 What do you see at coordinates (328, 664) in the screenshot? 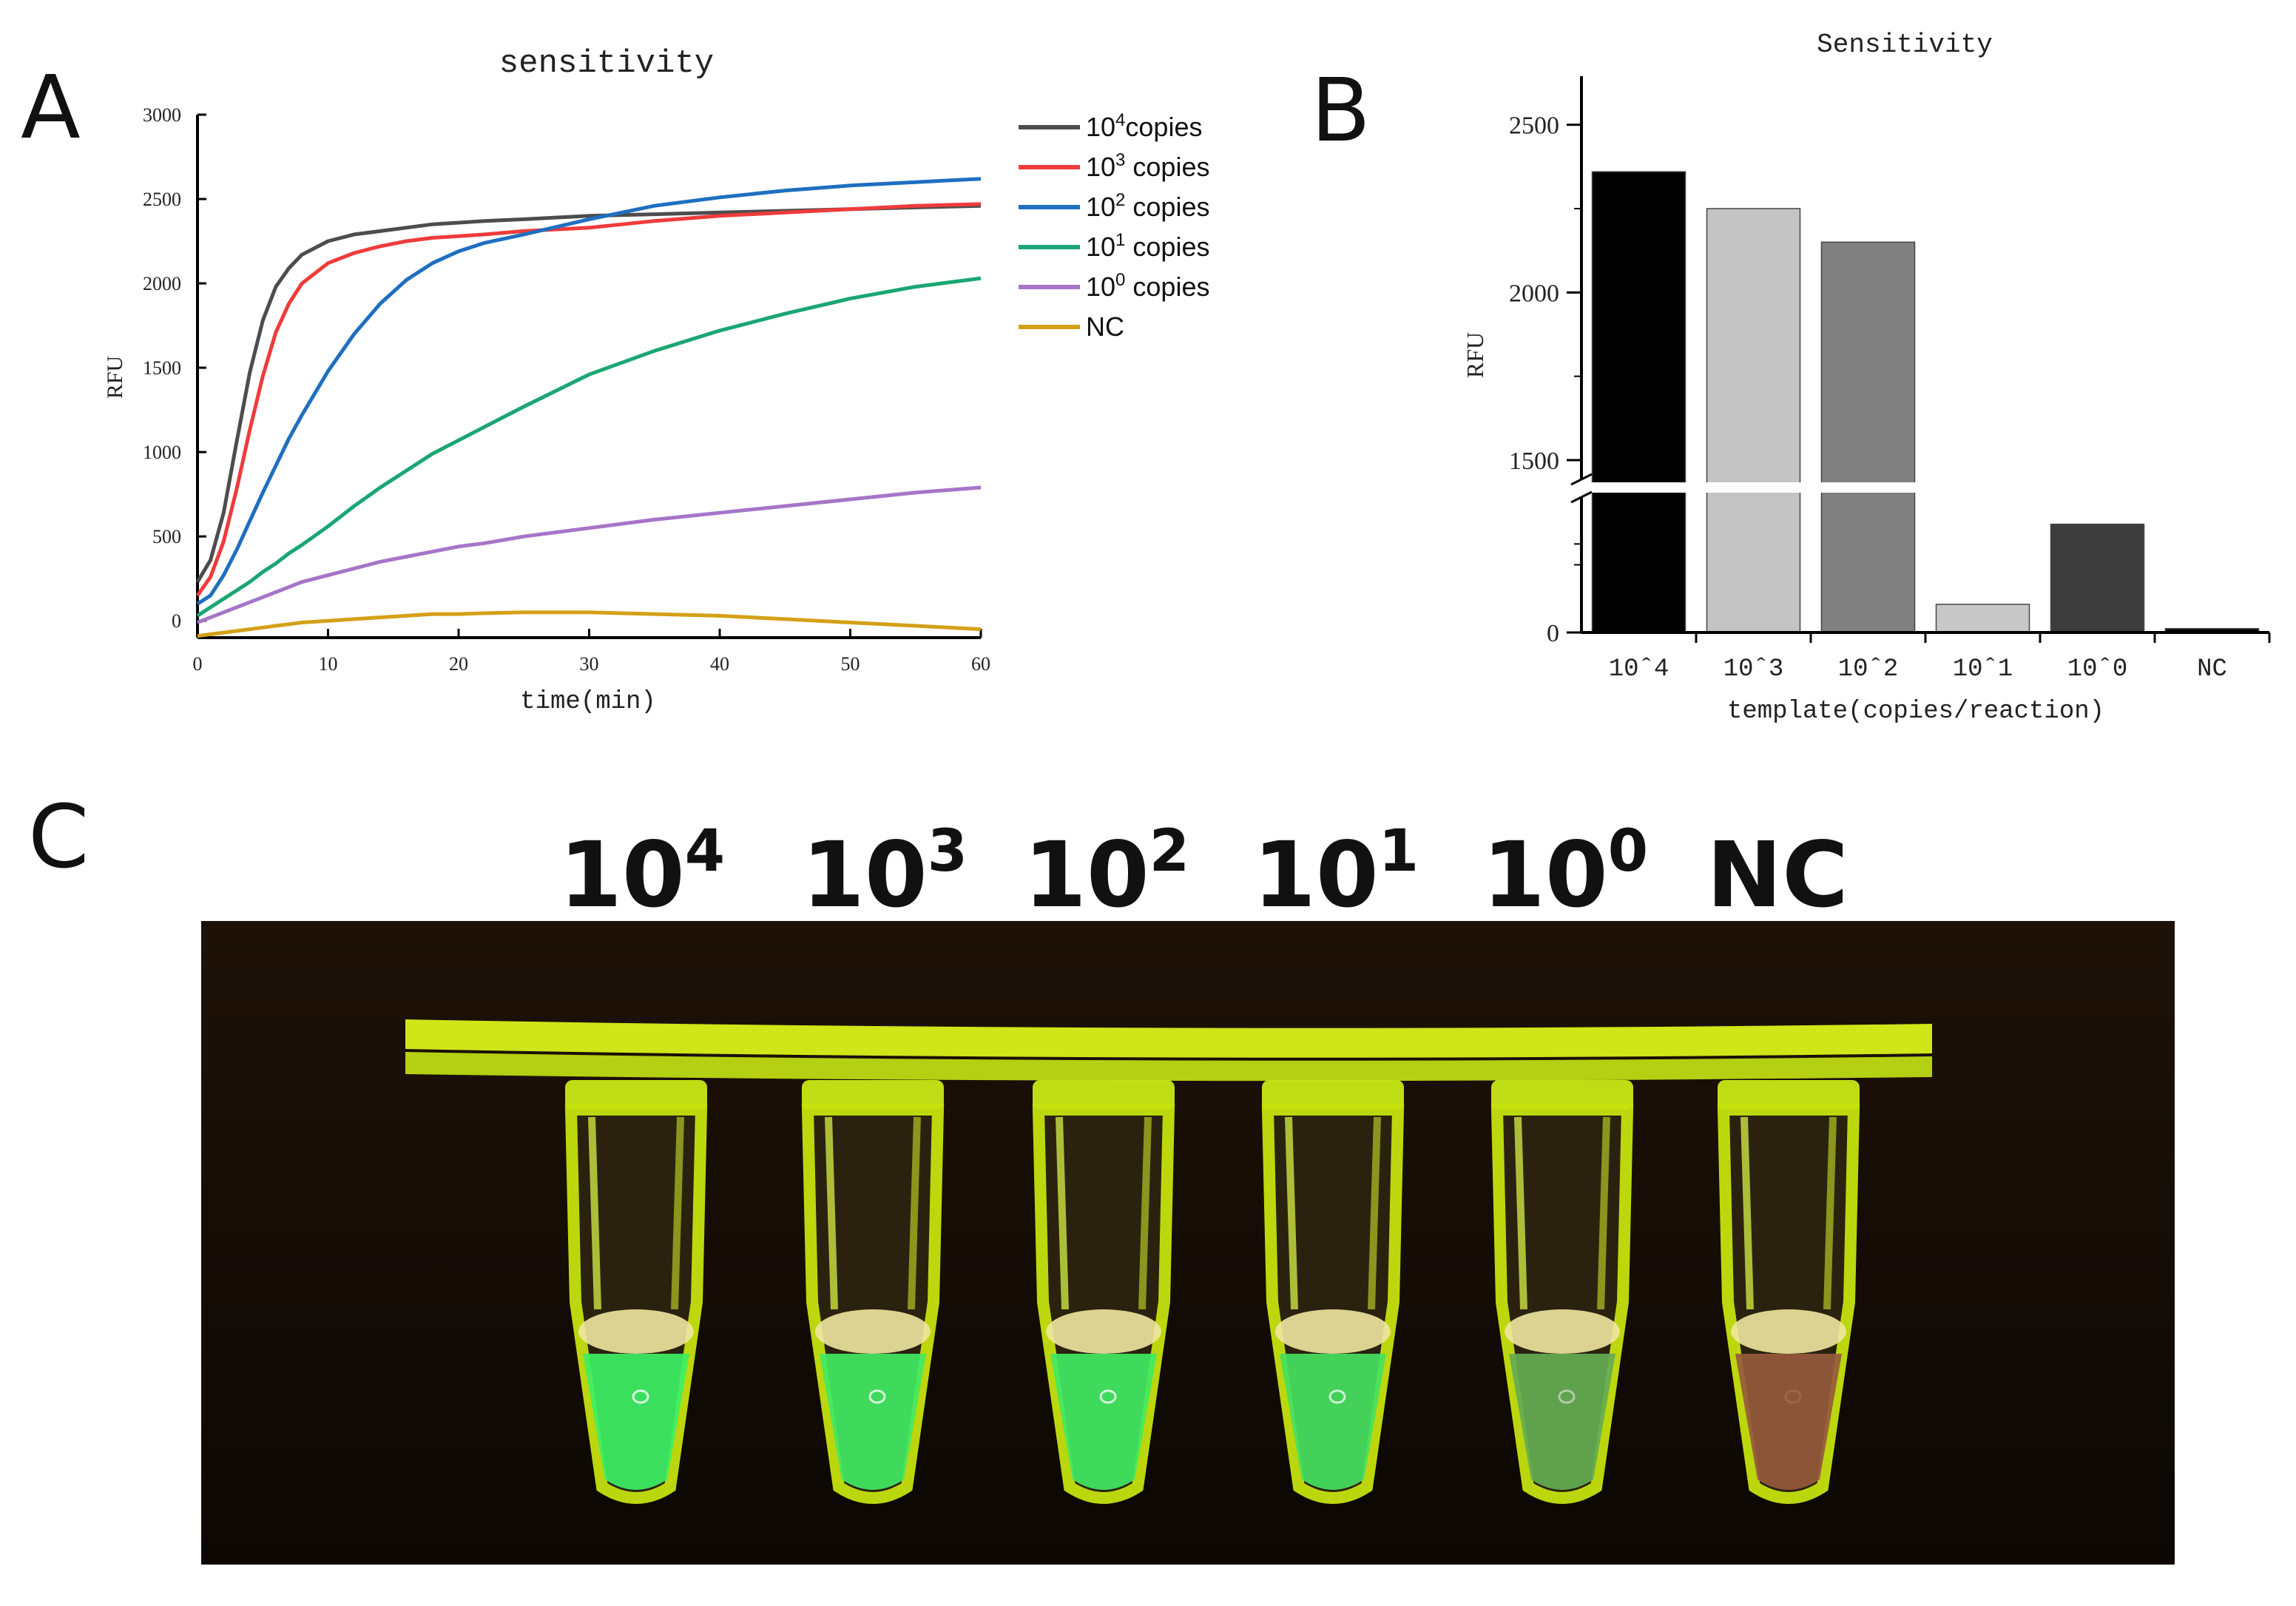
I see `x-tick-label: 10` at bounding box center [328, 664].